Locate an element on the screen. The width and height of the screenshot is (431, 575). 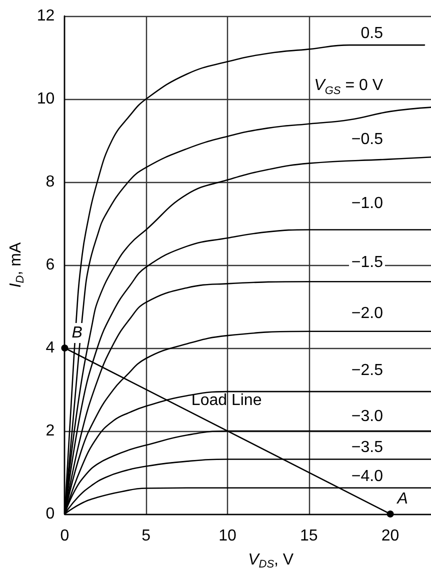
x-tick-label: 5 is located at coordinates (146, 536).